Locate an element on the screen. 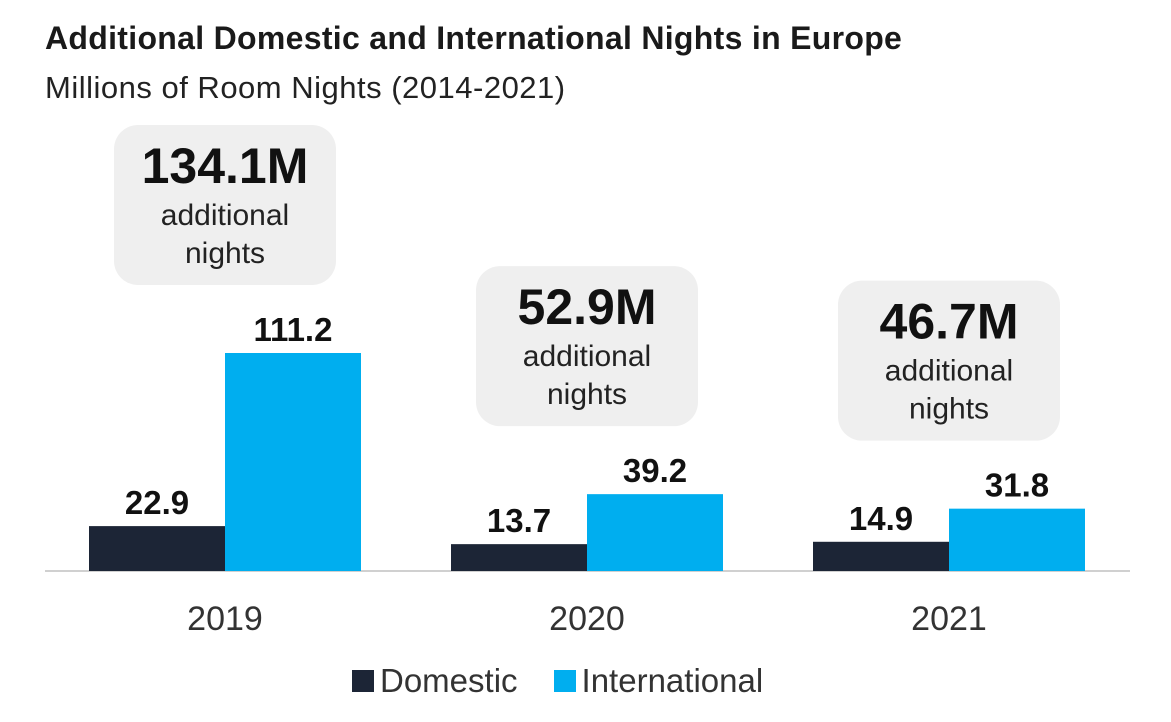 The height and width of the screenshot is (722, 1171). total-caption-2021: additional is located at coordinates (949, 371).